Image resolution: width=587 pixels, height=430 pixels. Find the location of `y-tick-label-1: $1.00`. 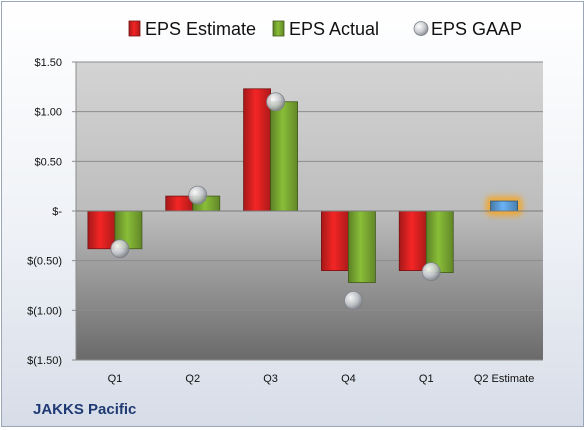

y-tick-label-1: $1.00 is located at coordinates (48, 113).